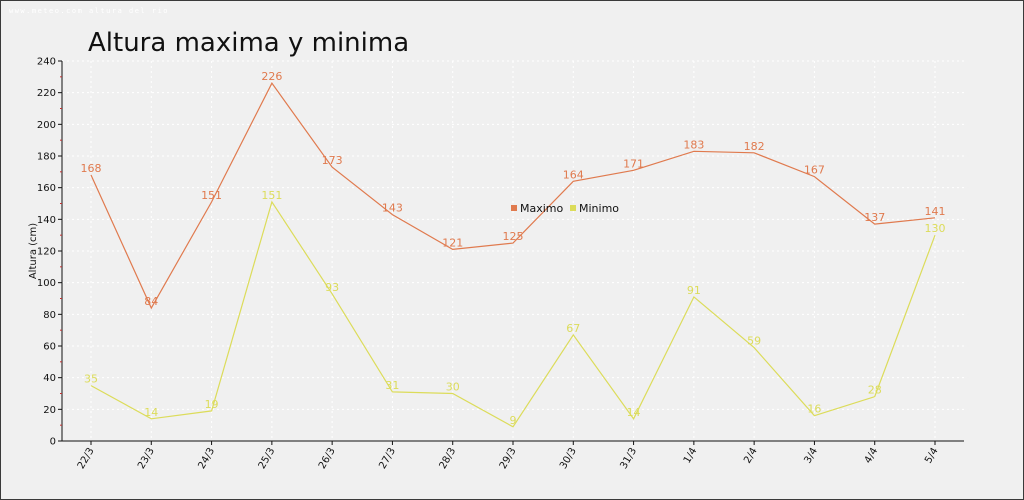 Image resolution: width=1024 pixels, height=500 pixels. What do you see at coordinates (932, 455) in the screenshot?
I see `x-tick-label: 5/4` at bounding box center [932, 455].